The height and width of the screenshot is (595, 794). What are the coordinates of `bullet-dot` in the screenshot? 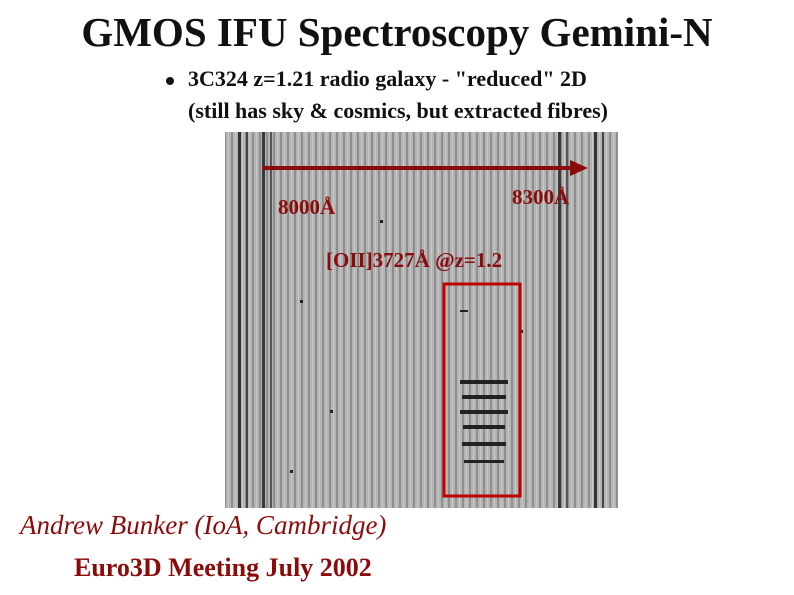 It's located at (170, 81).